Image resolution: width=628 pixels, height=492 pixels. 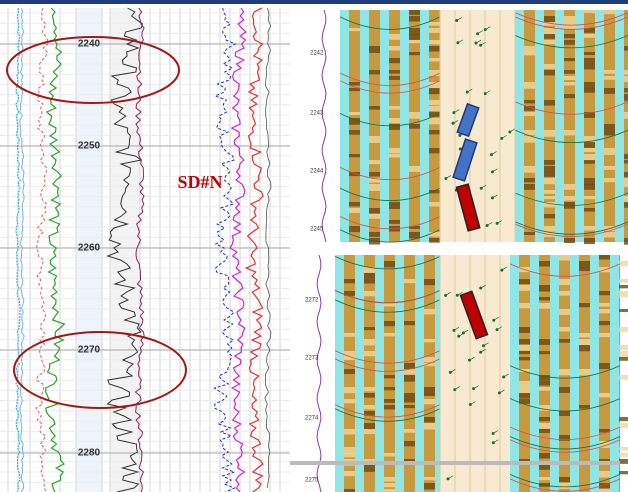 What do you see at coordinates (312, 419) in the screenshot?
I see `depth-label: 2274` at bounding box center [312, 419].